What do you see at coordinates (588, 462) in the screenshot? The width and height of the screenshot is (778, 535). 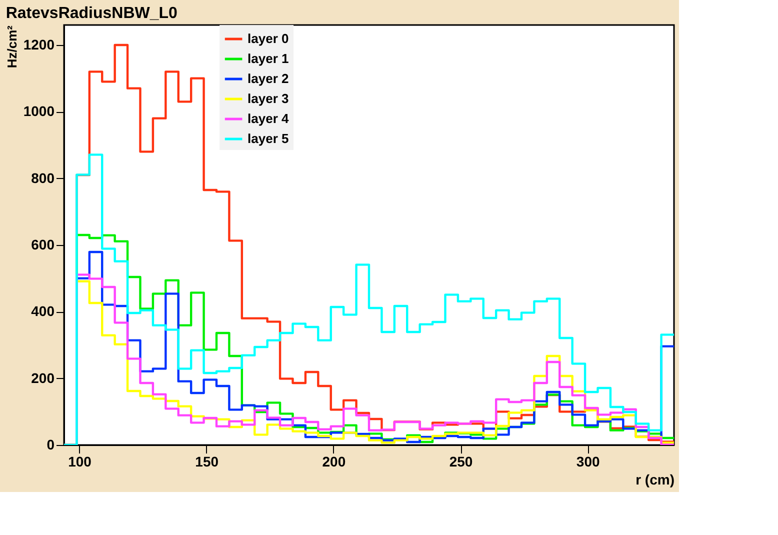 I see `x-tick-label: 300` at bounding box center [588, 462].